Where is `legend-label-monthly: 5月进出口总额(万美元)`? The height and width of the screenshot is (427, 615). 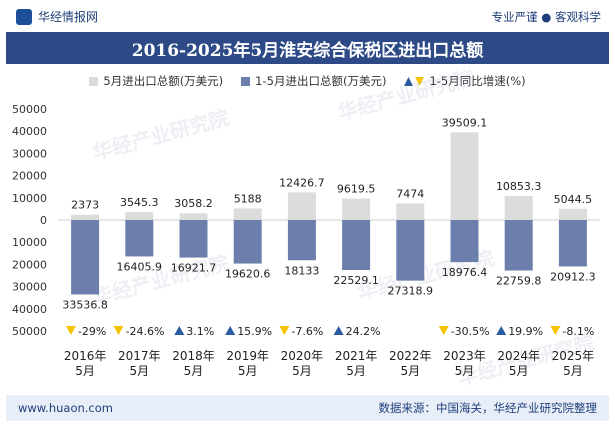
legend-label-monthly: 5月进出口总额(万美元) is located at coordinates (163, 81).